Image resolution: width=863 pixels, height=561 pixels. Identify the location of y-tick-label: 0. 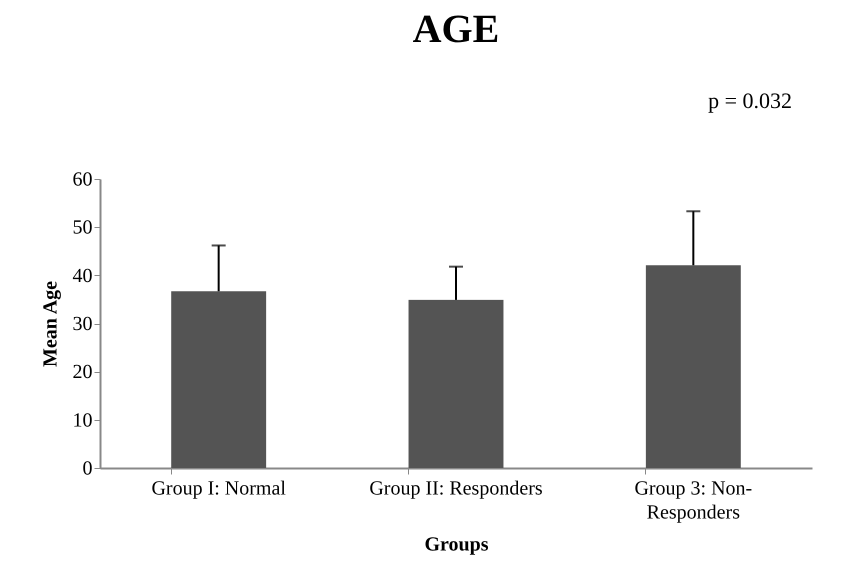
(87, 469).